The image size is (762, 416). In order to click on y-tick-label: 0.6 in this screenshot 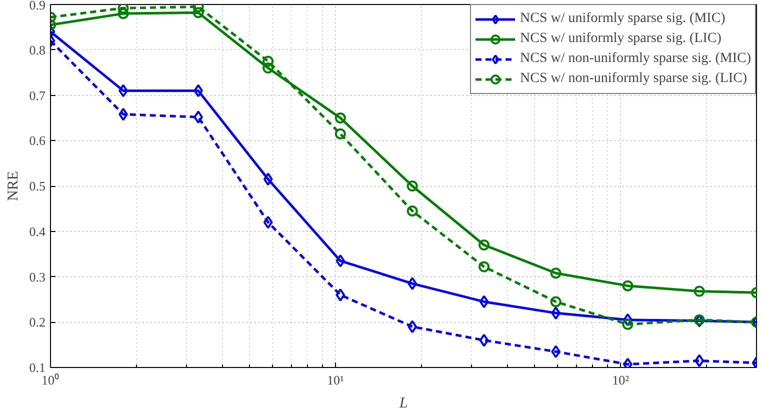, I will do `click(37, 140)`.